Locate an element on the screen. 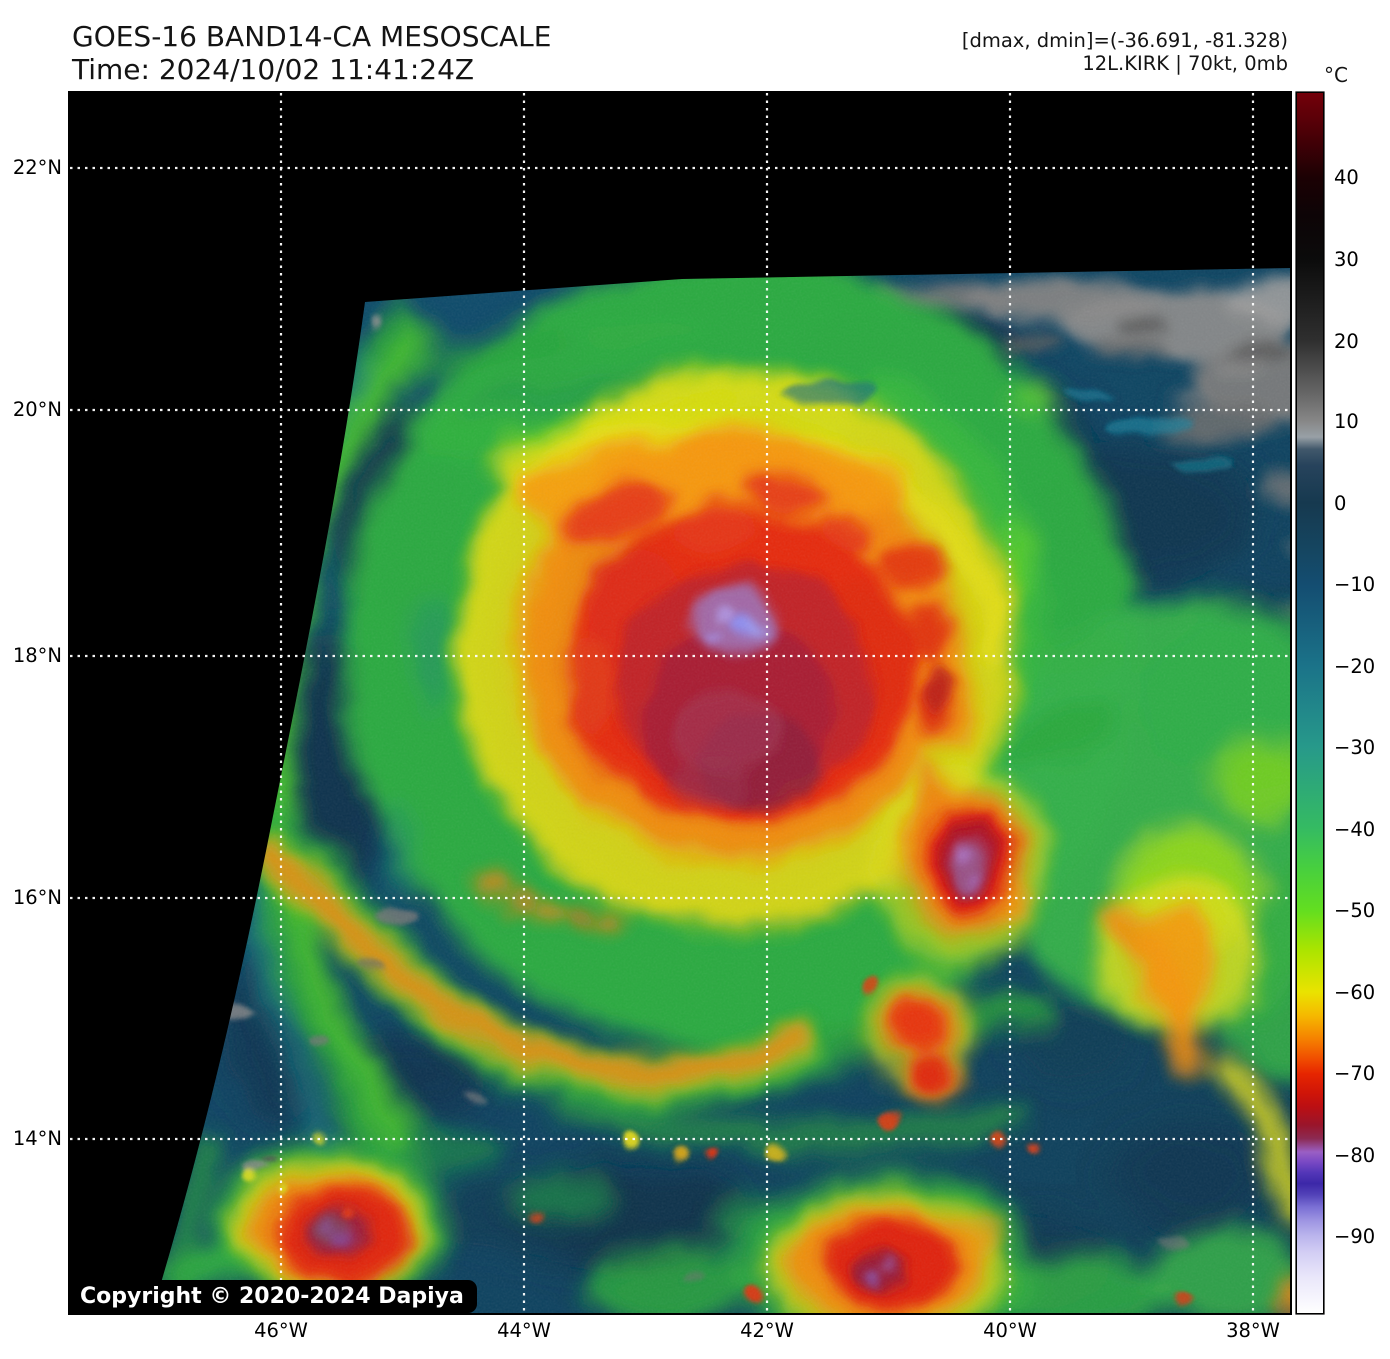  colorbar-tick: −70 is located at coordinates (1355, 1073).